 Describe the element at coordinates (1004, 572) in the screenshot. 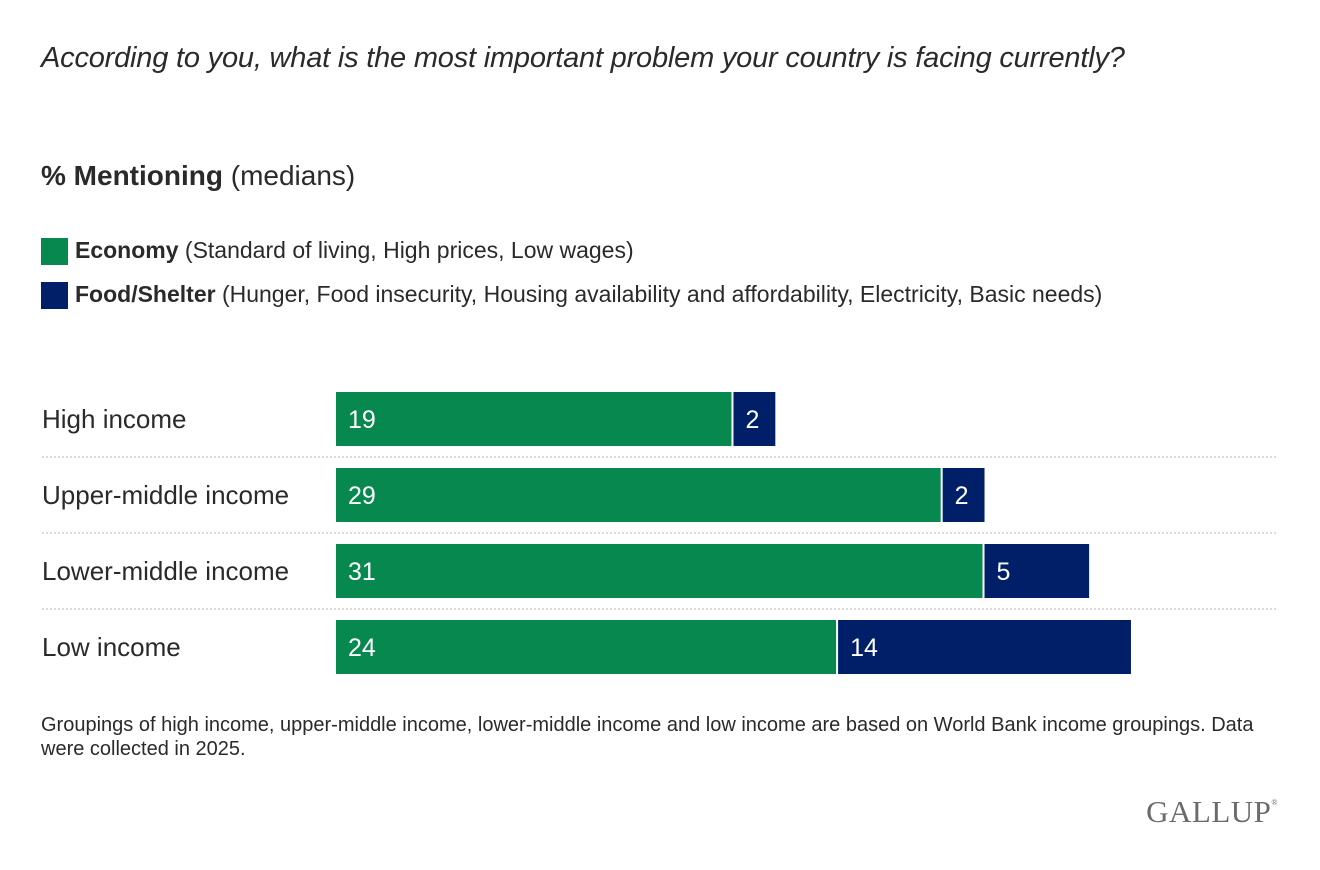

I see `data-label-food-shelter: 5` at that location.